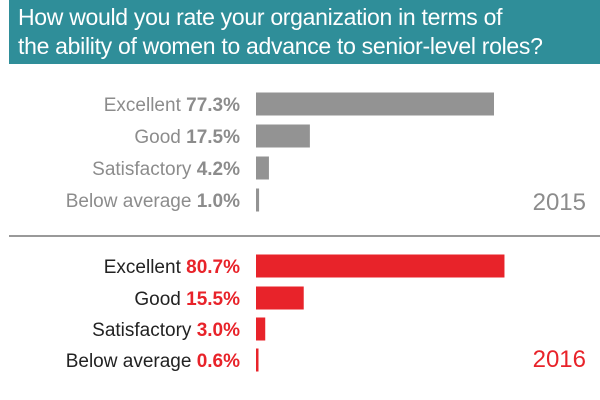 The height and width of the screenshot is (400, 600). Describe the element at coordinates (218, 330) in the screenshot. I see `data-label: 3.0%` at that location.